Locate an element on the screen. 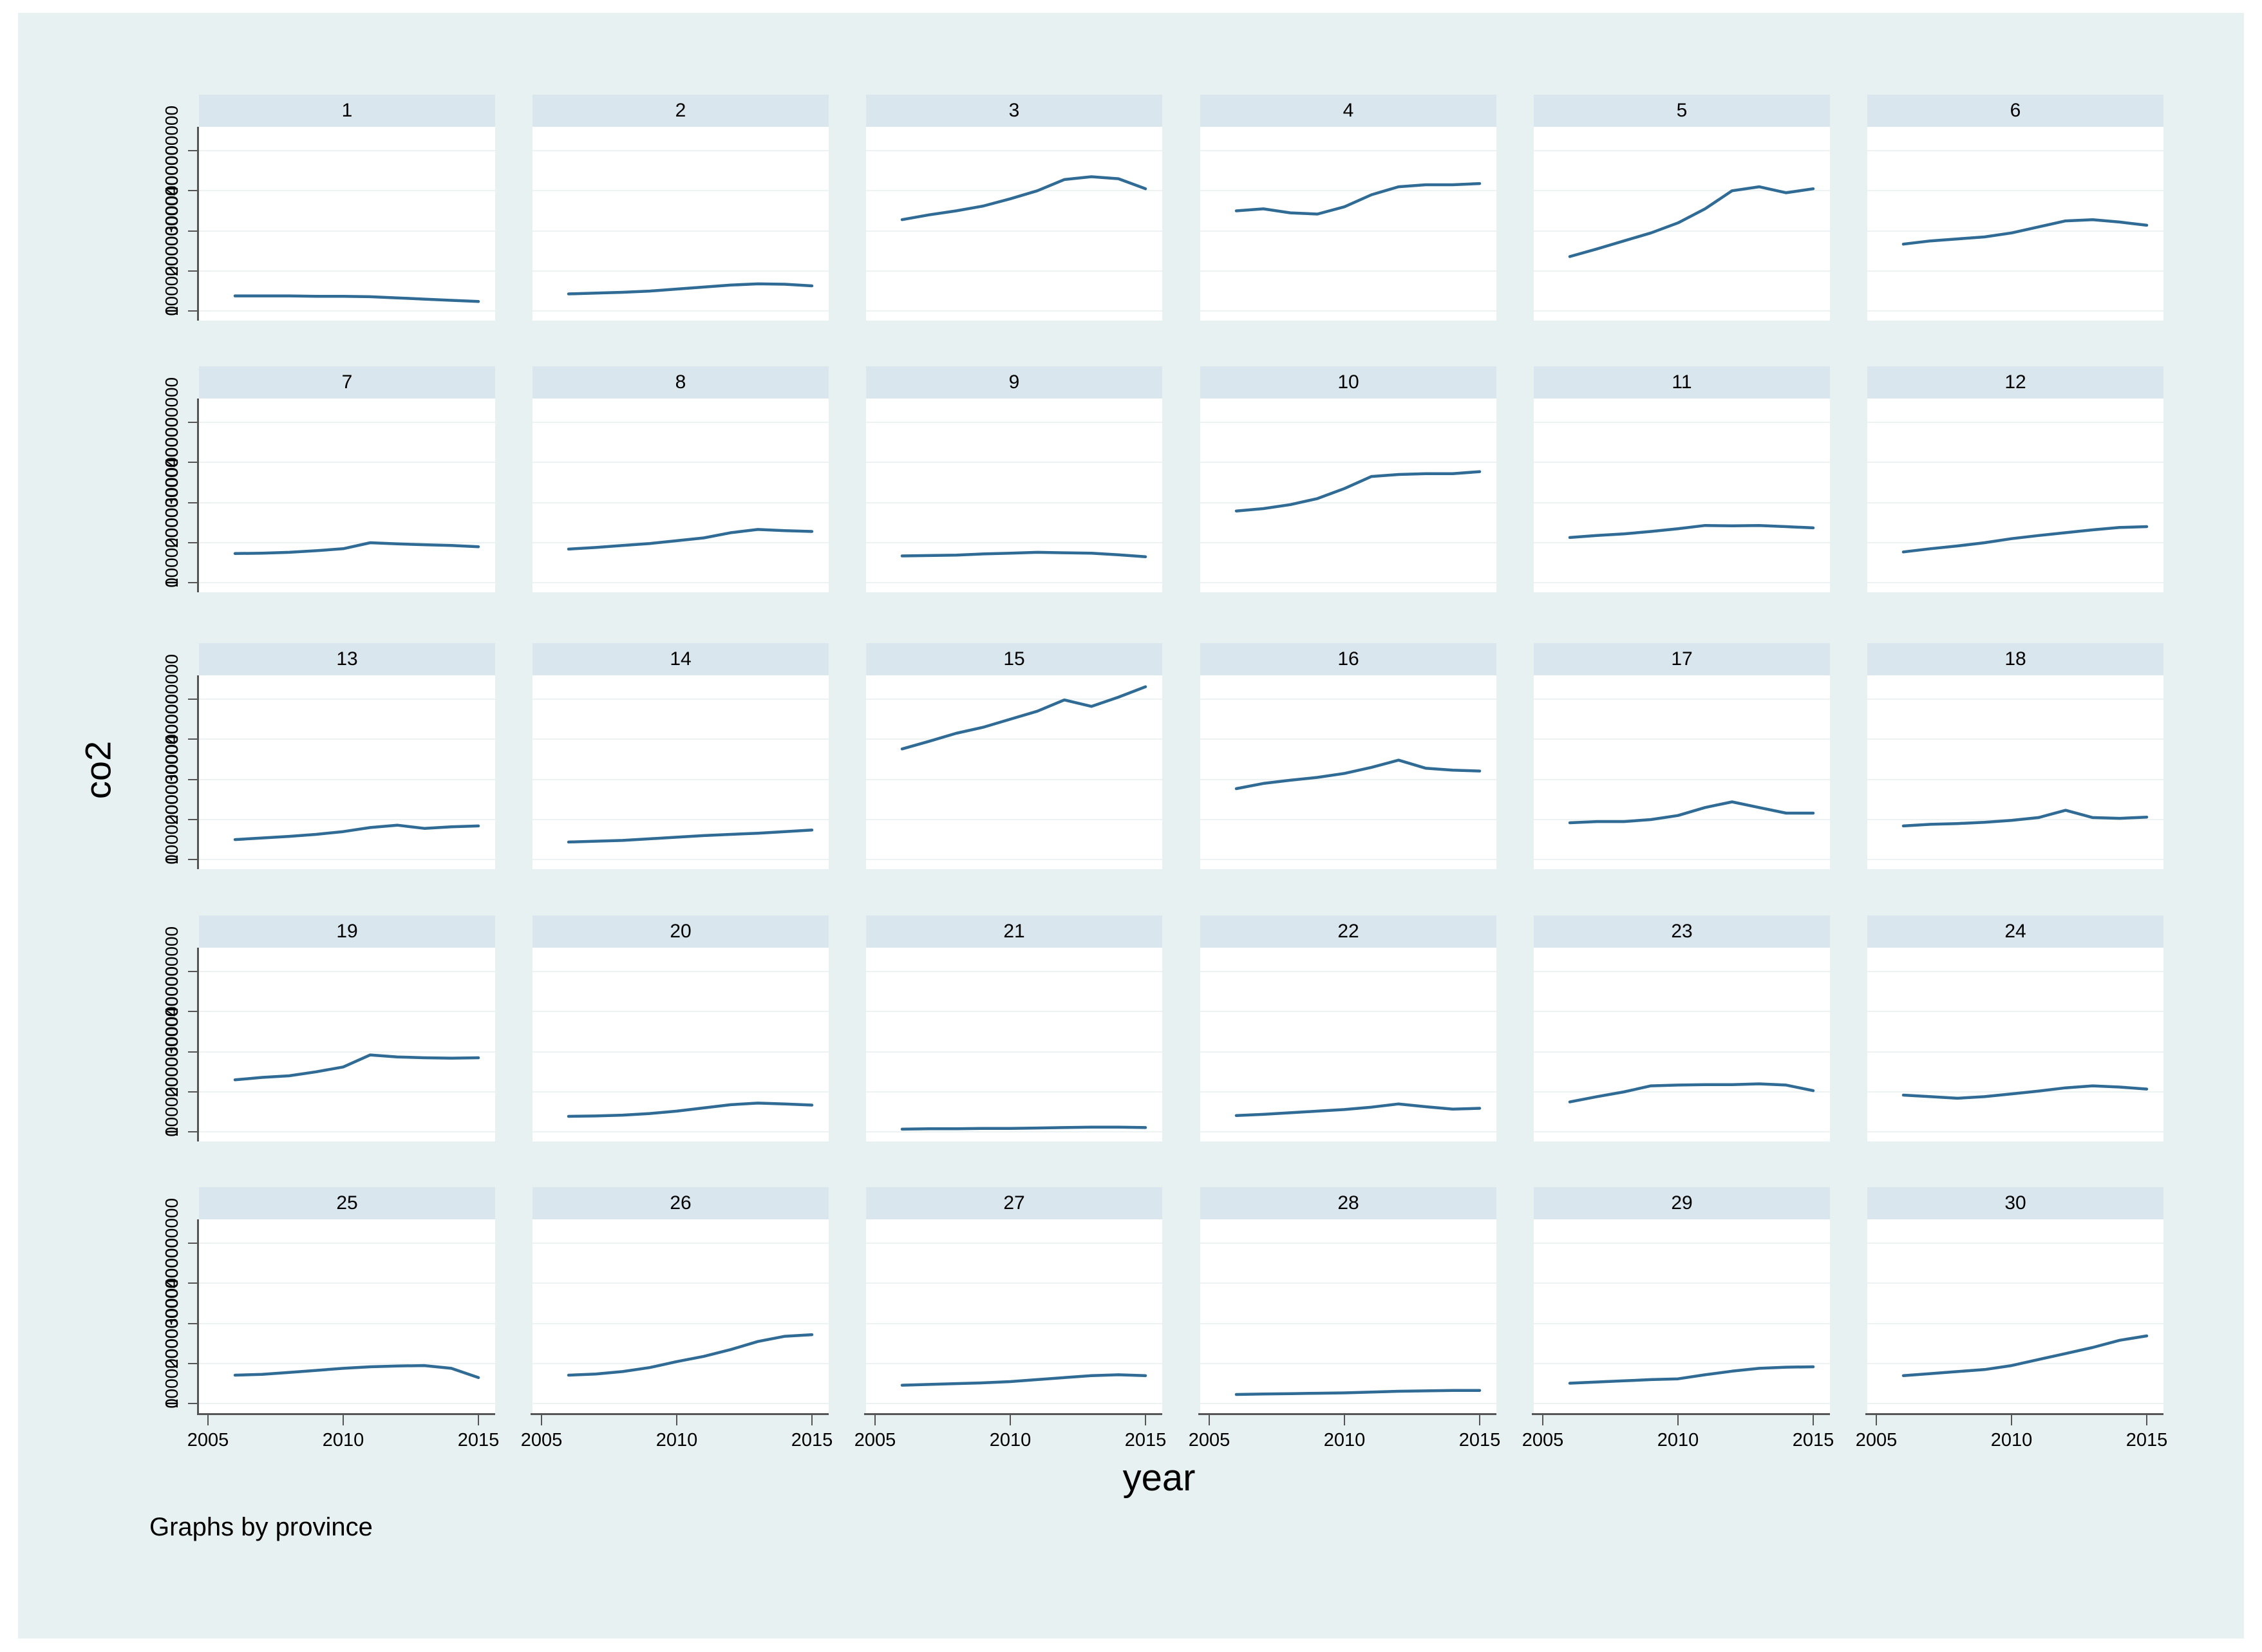  x-tick-label: 2005 is located at coordinates (208, 1440).